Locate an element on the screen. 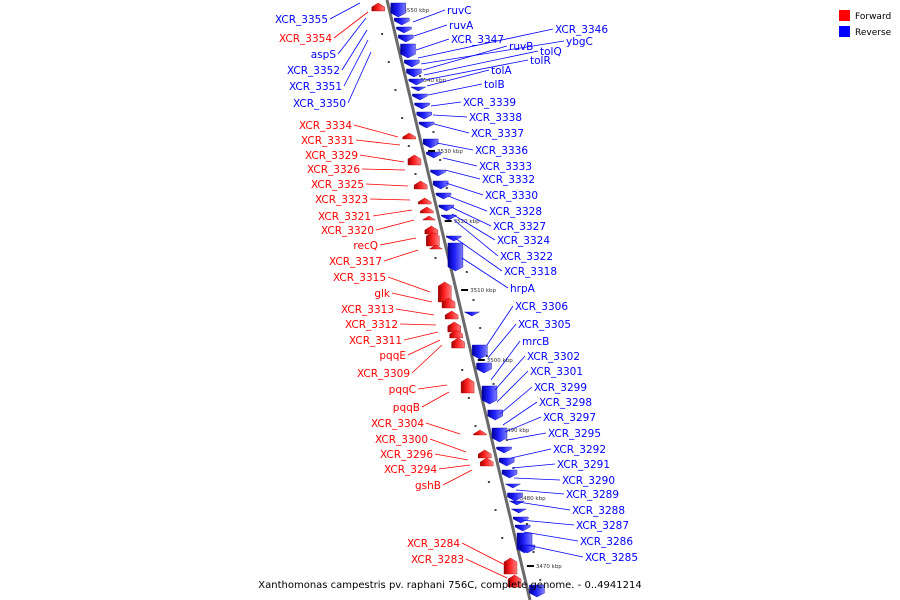  gene-label: XCR_3302 is located at coordinates (553, 357).